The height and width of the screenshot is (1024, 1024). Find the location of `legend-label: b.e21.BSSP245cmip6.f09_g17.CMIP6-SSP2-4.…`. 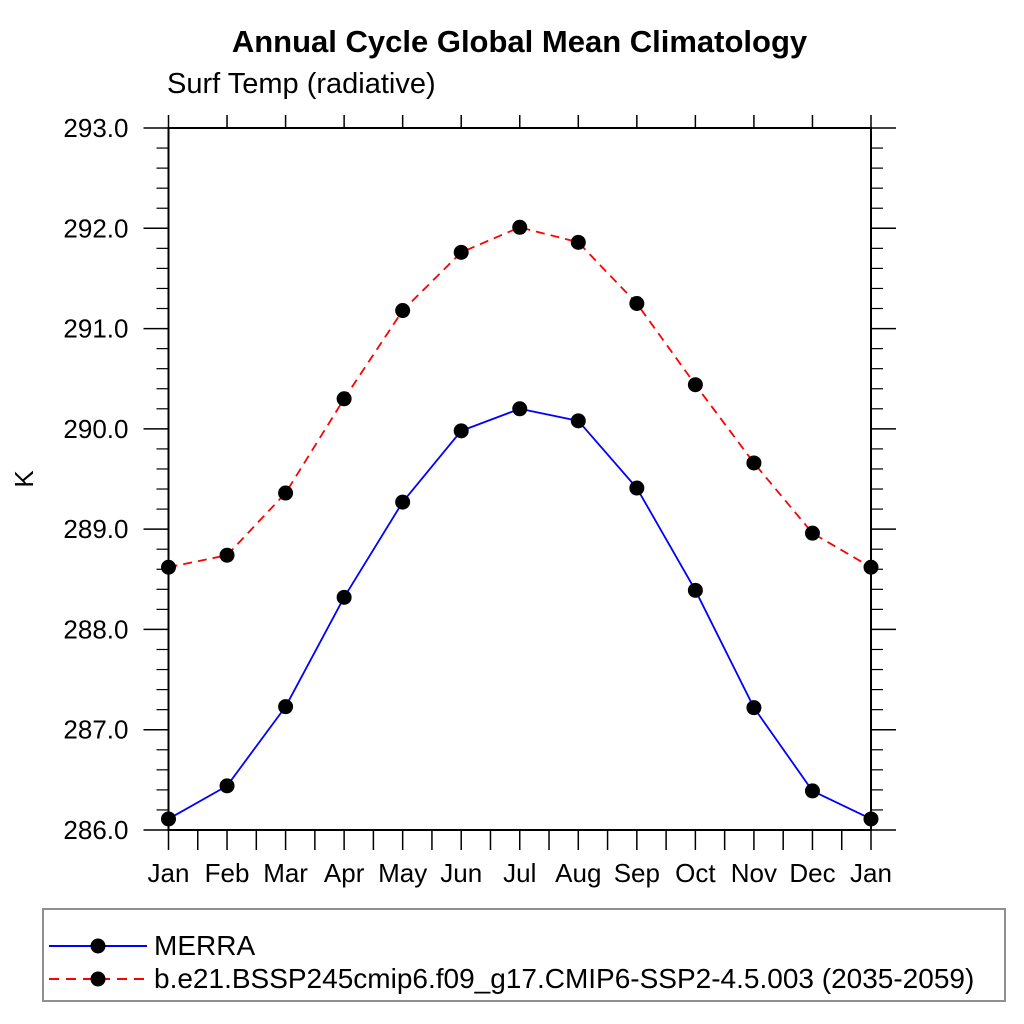

legend-label: b.e21.BSSP245cmip6.f09_g17.CMIP6-SSP2-4.… is located at coordinates (564, 978).